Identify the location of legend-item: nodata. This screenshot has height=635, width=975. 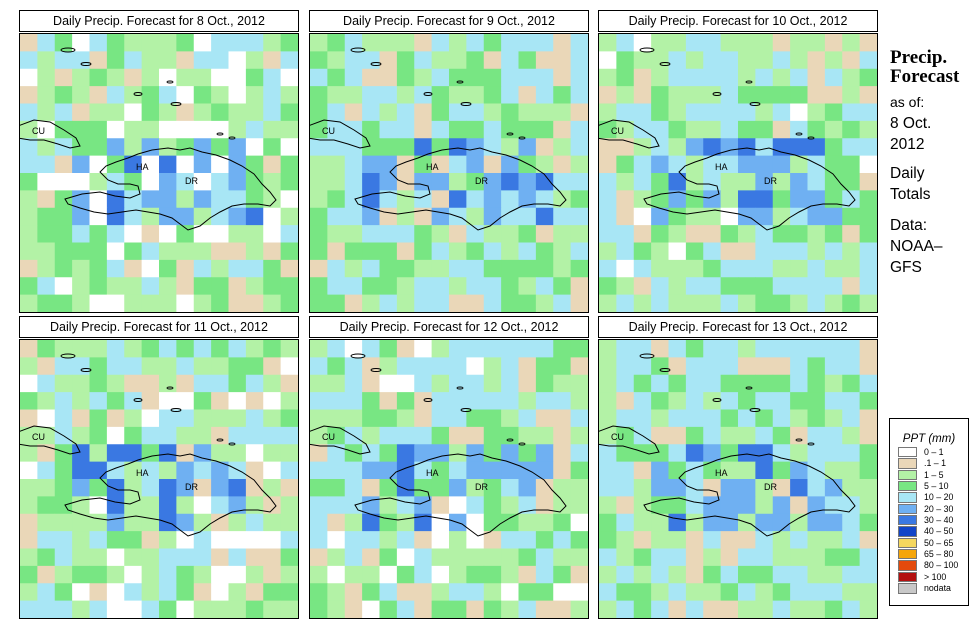
(929, 588).